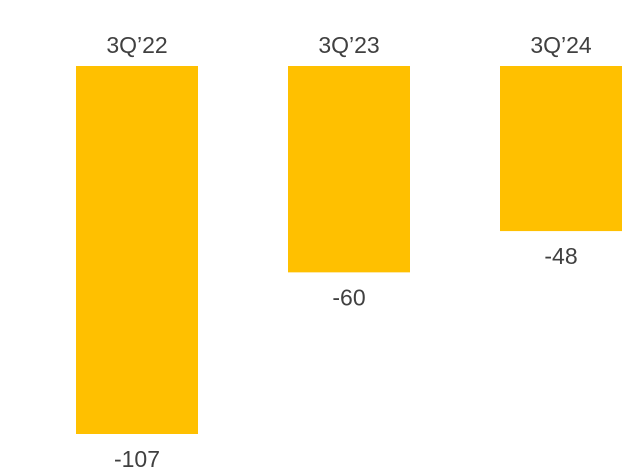 This screenshot has height=476, width=636. What do you see at coordinates (348, 297) in the screenshot?
I see `value-label-1: -60` at bounding box center [348, 297].